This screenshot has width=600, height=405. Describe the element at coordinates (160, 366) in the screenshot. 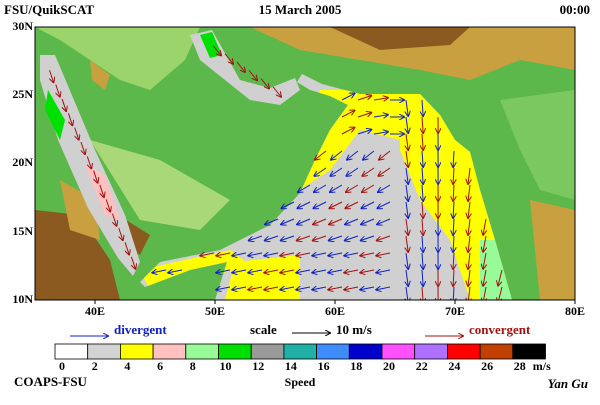

I see `colorbar-label: 6` at that location.